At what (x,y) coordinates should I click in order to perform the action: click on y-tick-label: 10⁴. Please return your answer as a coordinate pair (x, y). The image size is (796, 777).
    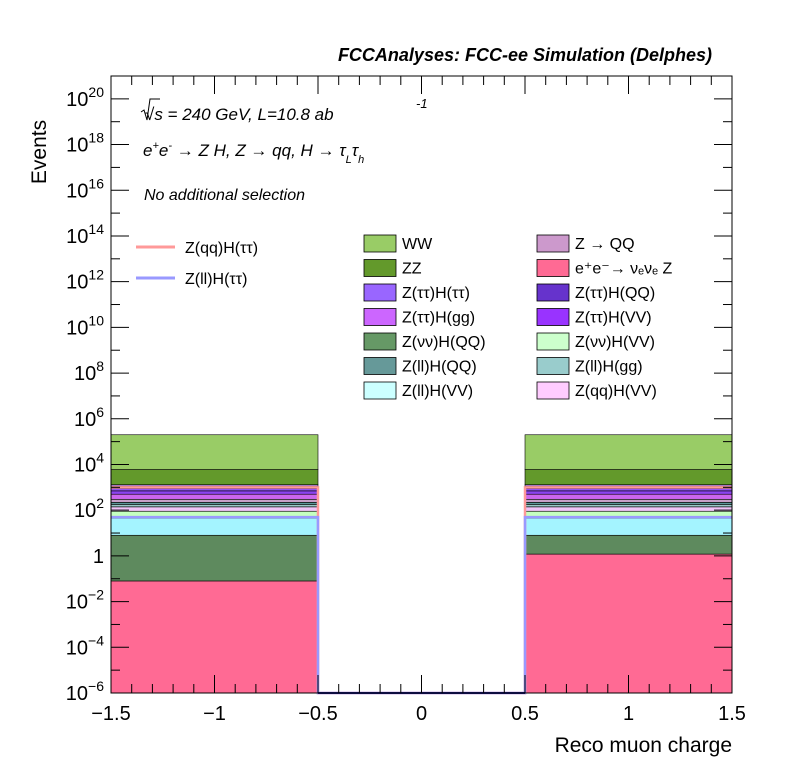
    Looking at the image, I should click on (89, 462).